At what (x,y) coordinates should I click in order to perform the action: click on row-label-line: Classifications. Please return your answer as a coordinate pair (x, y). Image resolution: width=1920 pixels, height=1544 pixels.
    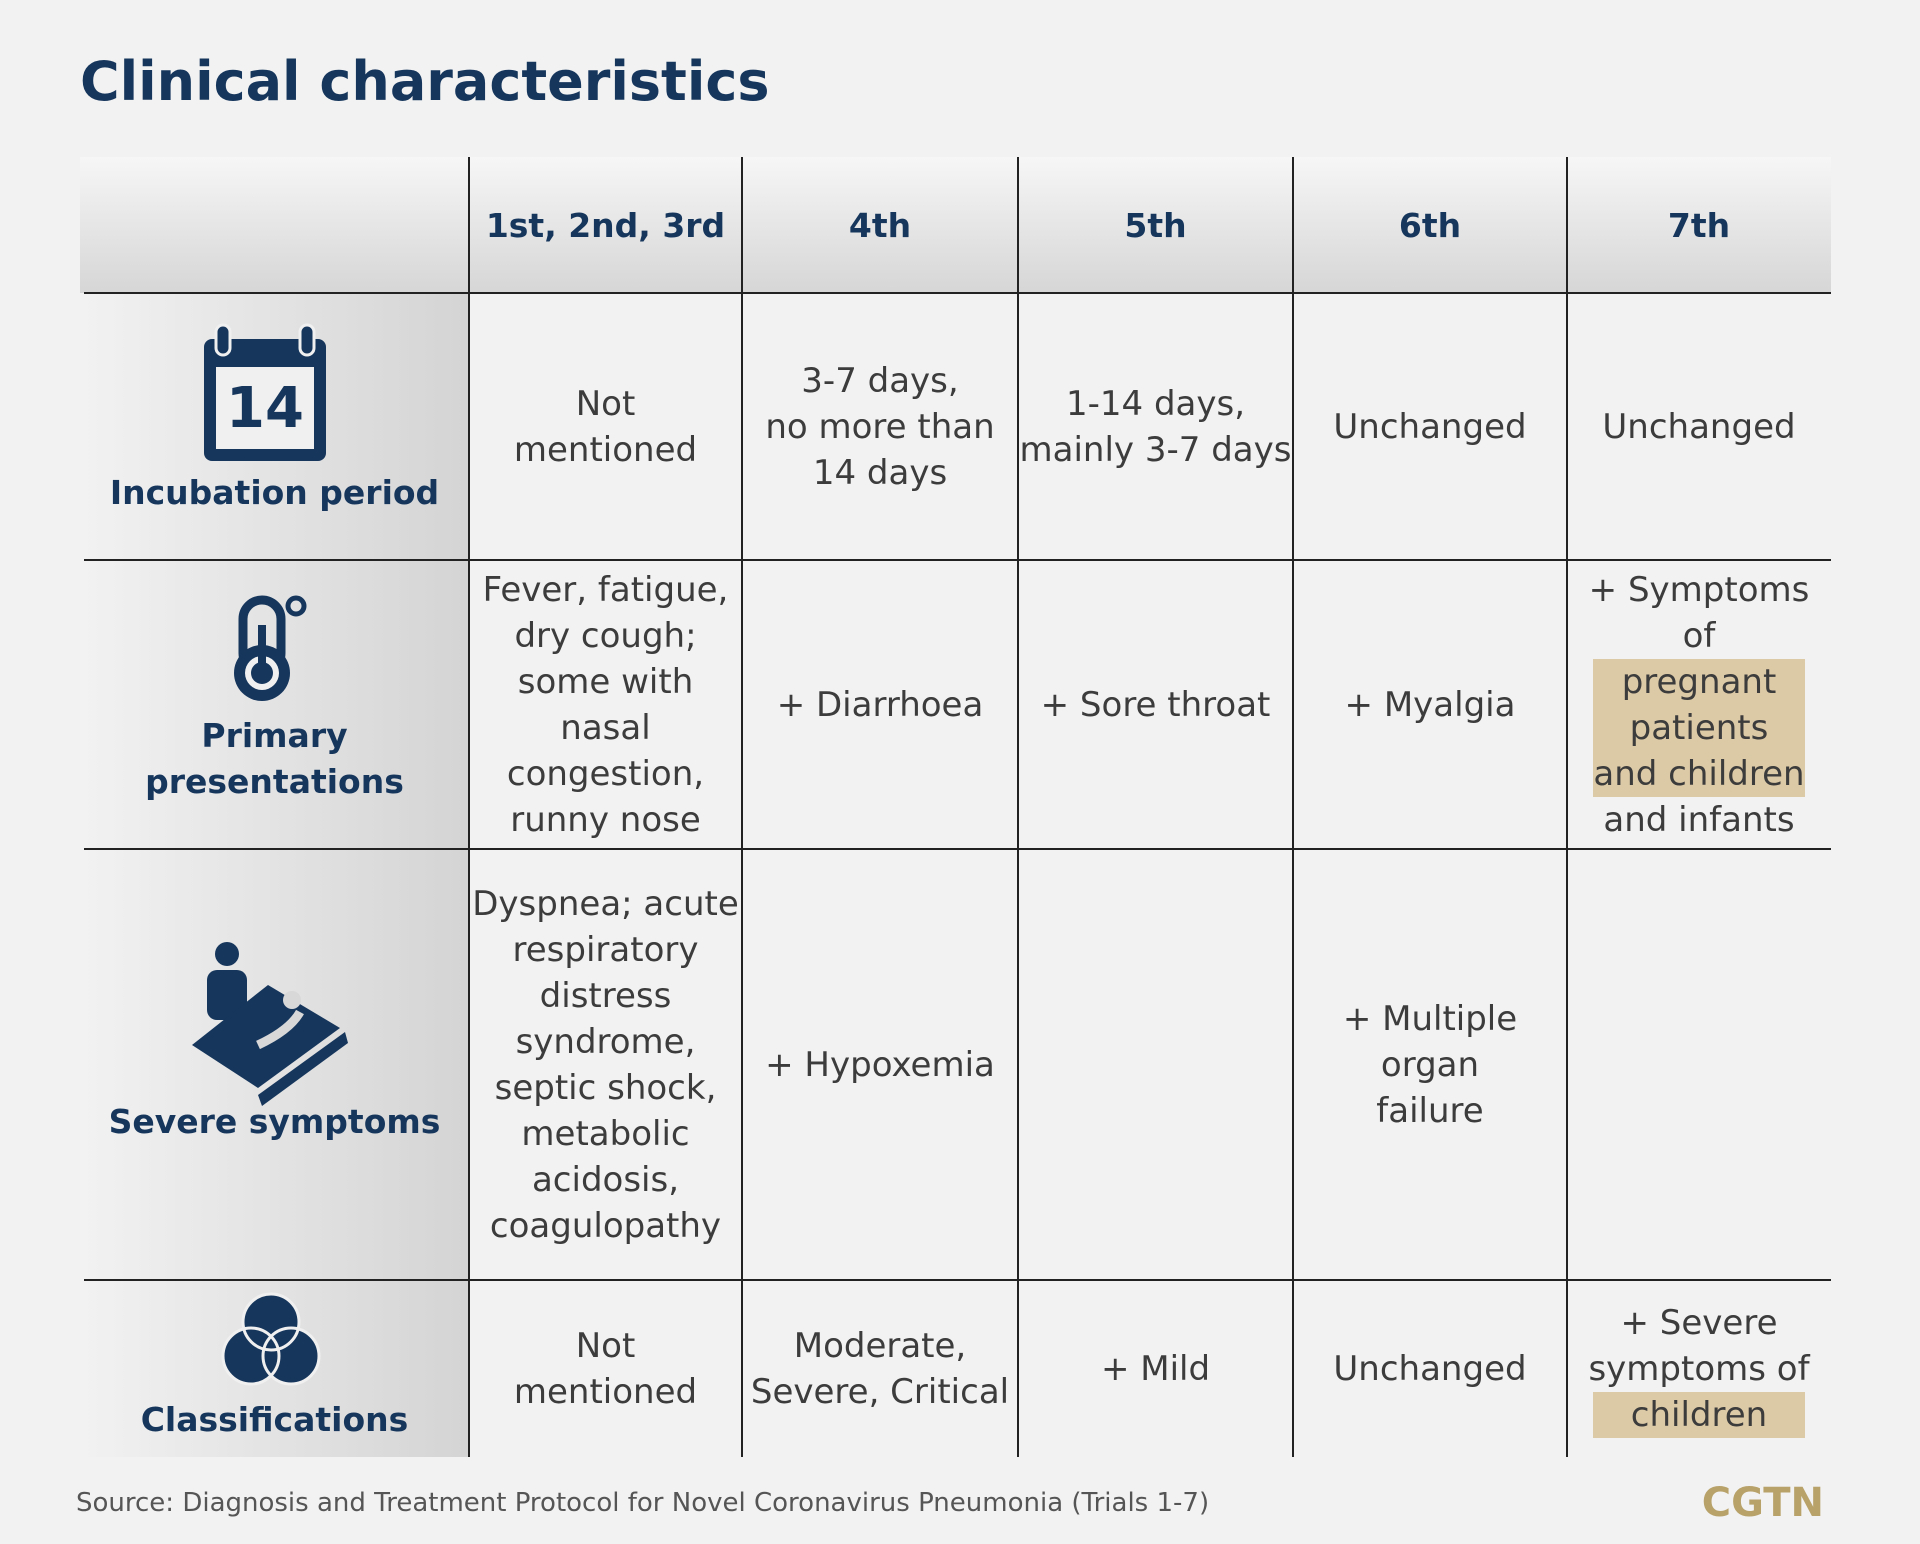
    Looking at the image, I should click on (274, 1419).